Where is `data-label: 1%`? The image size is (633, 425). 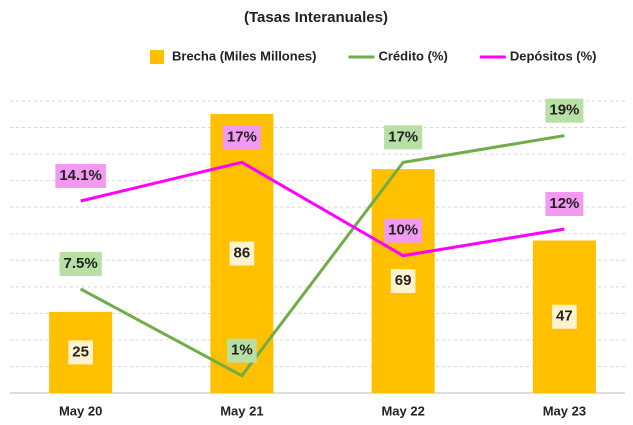 data-label: 1% is located at coordinates (242, 350).